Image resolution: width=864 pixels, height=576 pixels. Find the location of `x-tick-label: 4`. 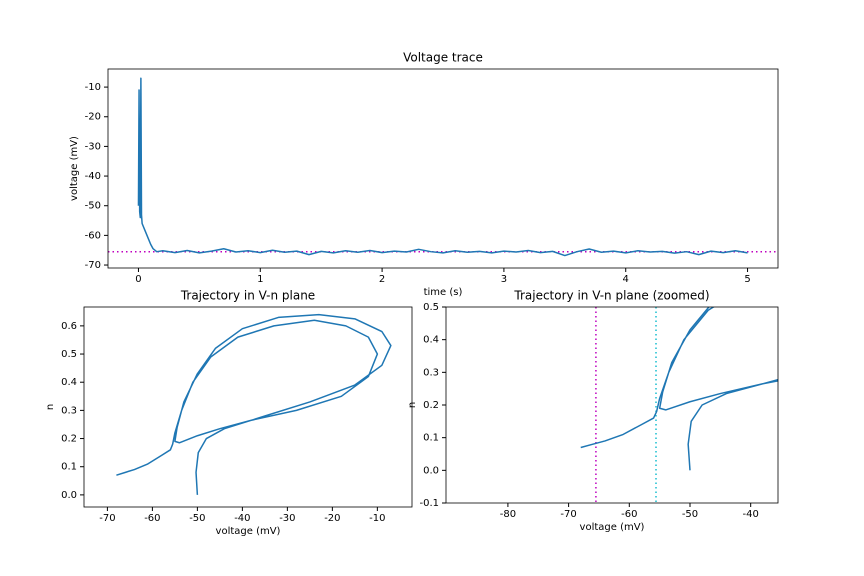

x-tick-label: 4 is located at coordinates (626, 279).